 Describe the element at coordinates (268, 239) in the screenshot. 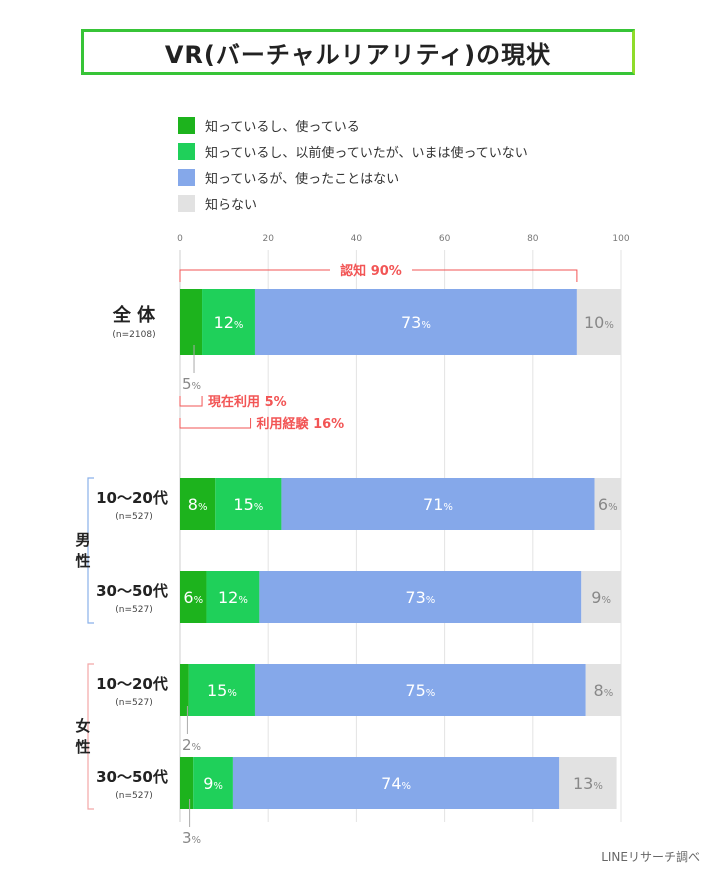

I see `x-tick-label: 20` at that location.